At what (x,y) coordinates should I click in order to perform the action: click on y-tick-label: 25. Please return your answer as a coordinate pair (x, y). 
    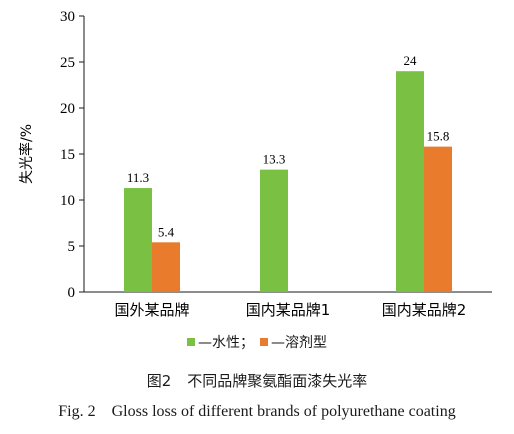
    Looking at the image, I should click on (67, 63).